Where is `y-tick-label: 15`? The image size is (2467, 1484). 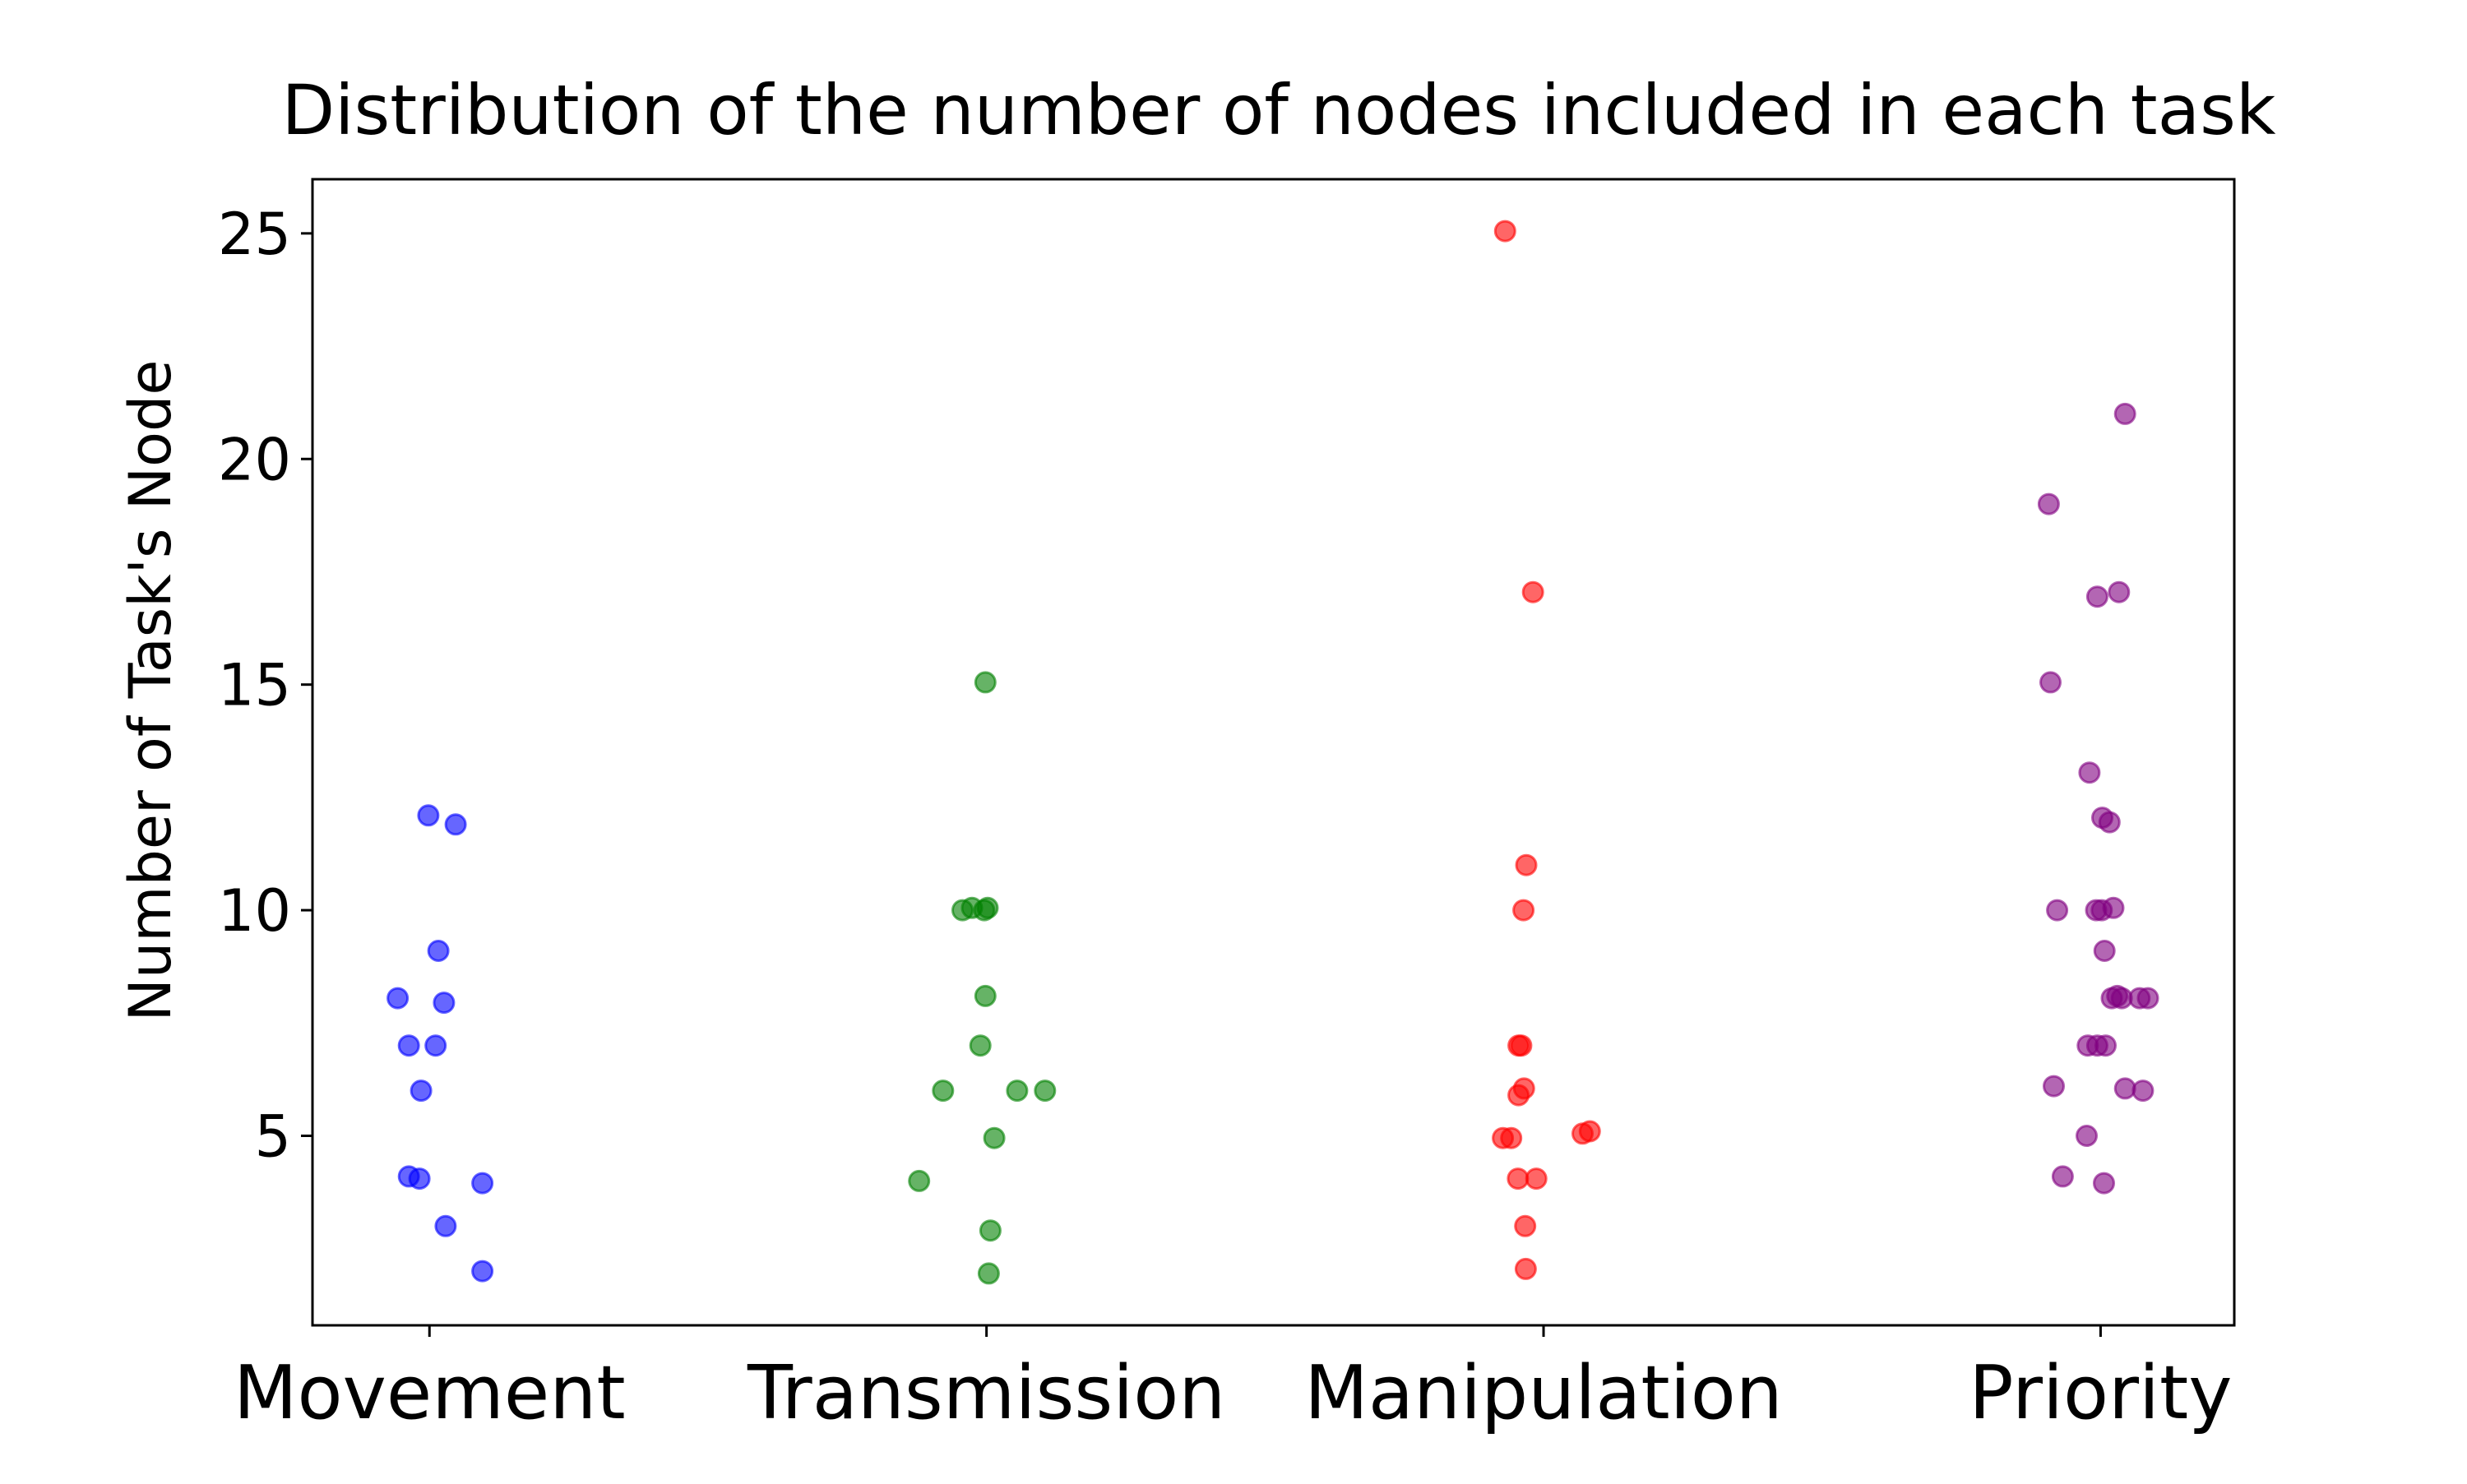 y-tick-label: 15 is located at coordinates (254, 685).